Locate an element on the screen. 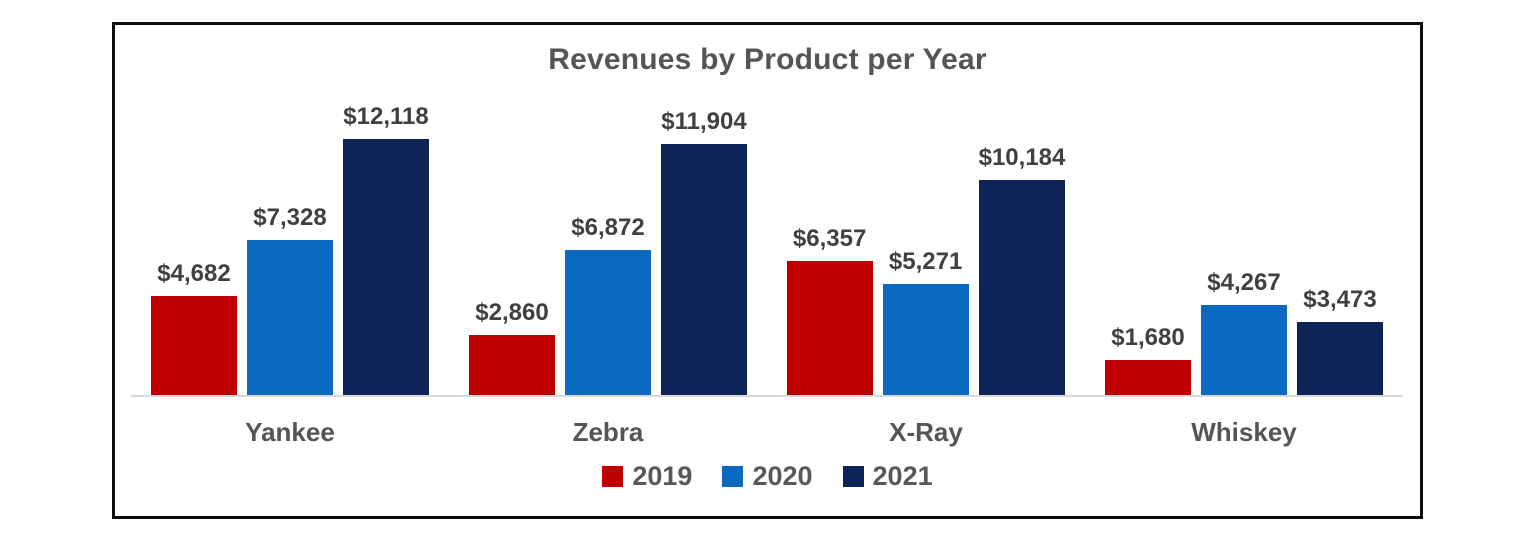 Image resolution: width=1536 pixels, height=542 pixels. bar-value-label-2021-zebra: $11,904 is located at coordinates (704, 121).